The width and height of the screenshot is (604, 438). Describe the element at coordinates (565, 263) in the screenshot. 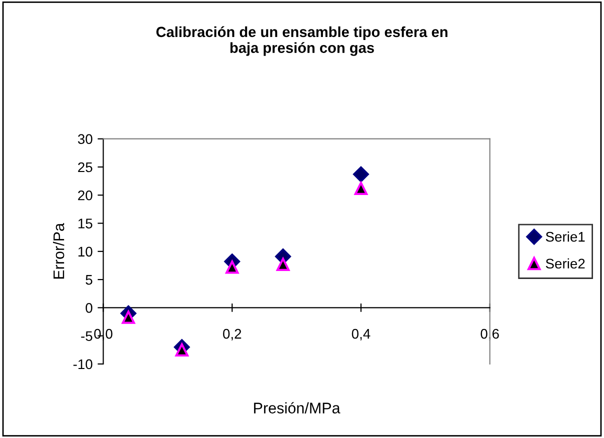

I see `legend-label: Serie2` at that location.